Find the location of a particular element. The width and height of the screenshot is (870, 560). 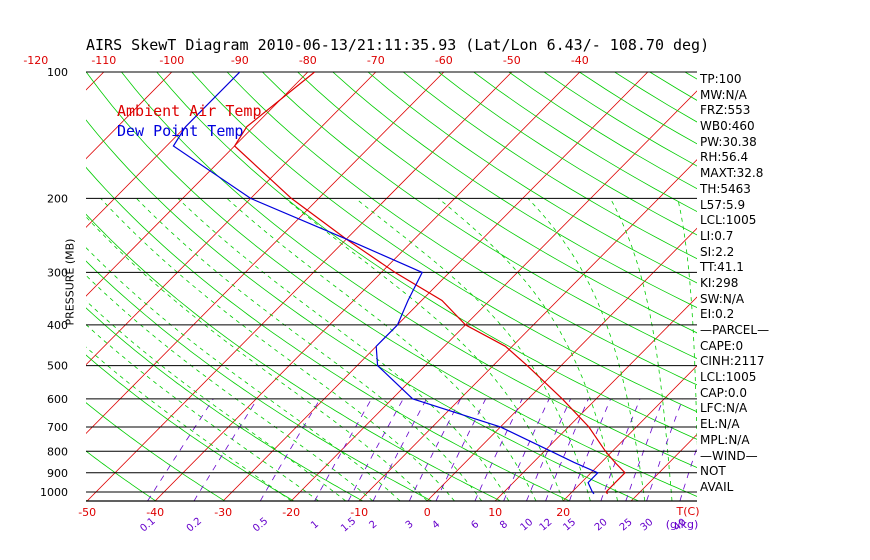

mixing-ratio-unit-label: (g/kg) is located at coordinates (682, 524).